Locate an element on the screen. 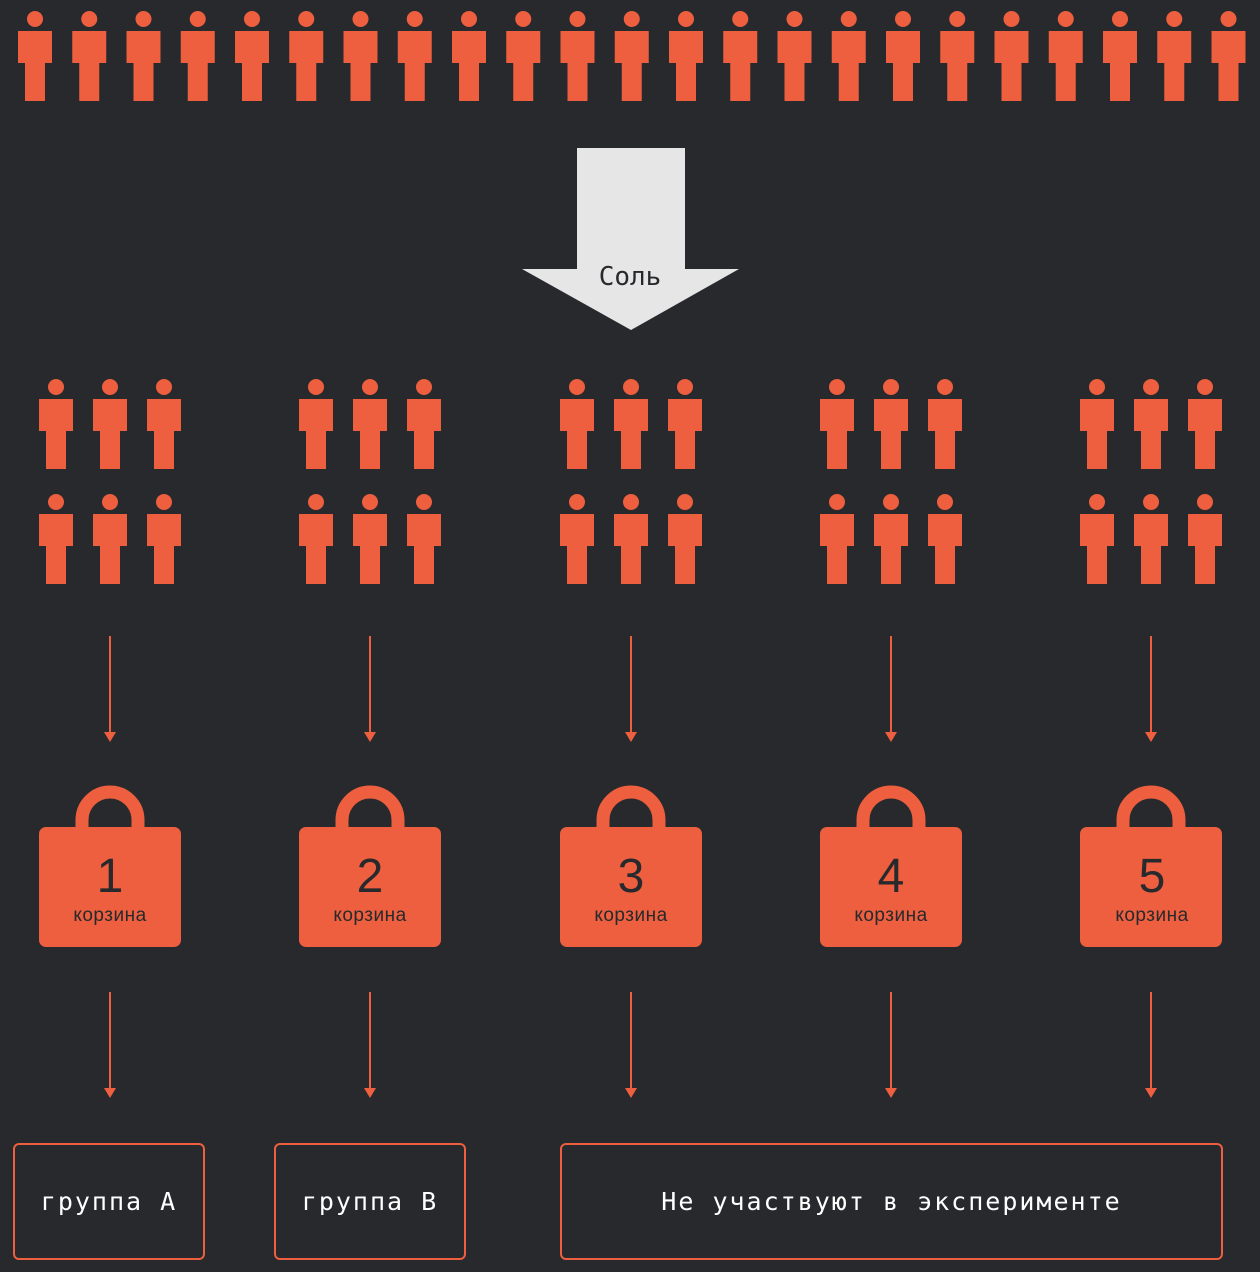  bucket-3-number: 3 is located at coordinates (631, 876).